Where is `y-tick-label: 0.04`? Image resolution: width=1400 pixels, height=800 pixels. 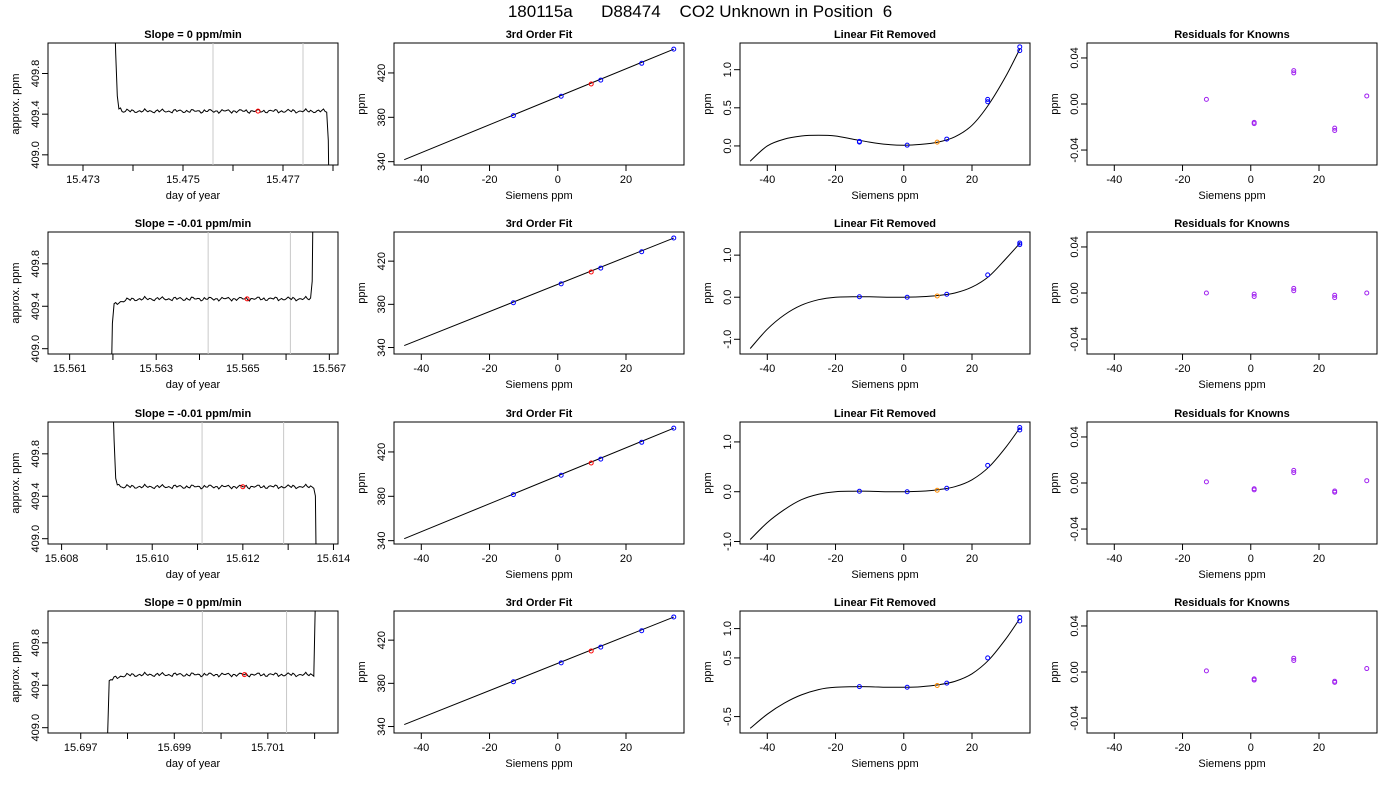 y-tick-label: 0.04 is located at coordinates (1075, 436).